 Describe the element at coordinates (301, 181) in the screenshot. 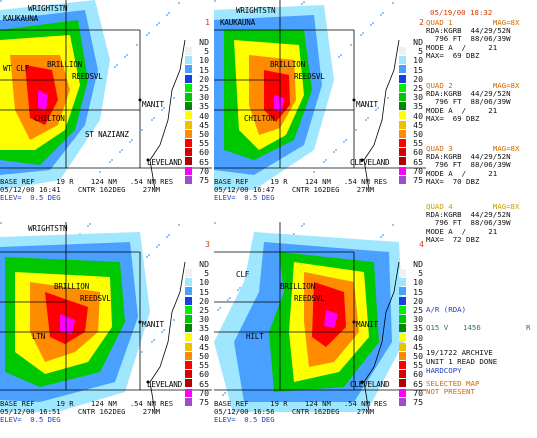

I see `footer-line1: BASE REF 19 R 124 NM .54 NM RES` at that location.